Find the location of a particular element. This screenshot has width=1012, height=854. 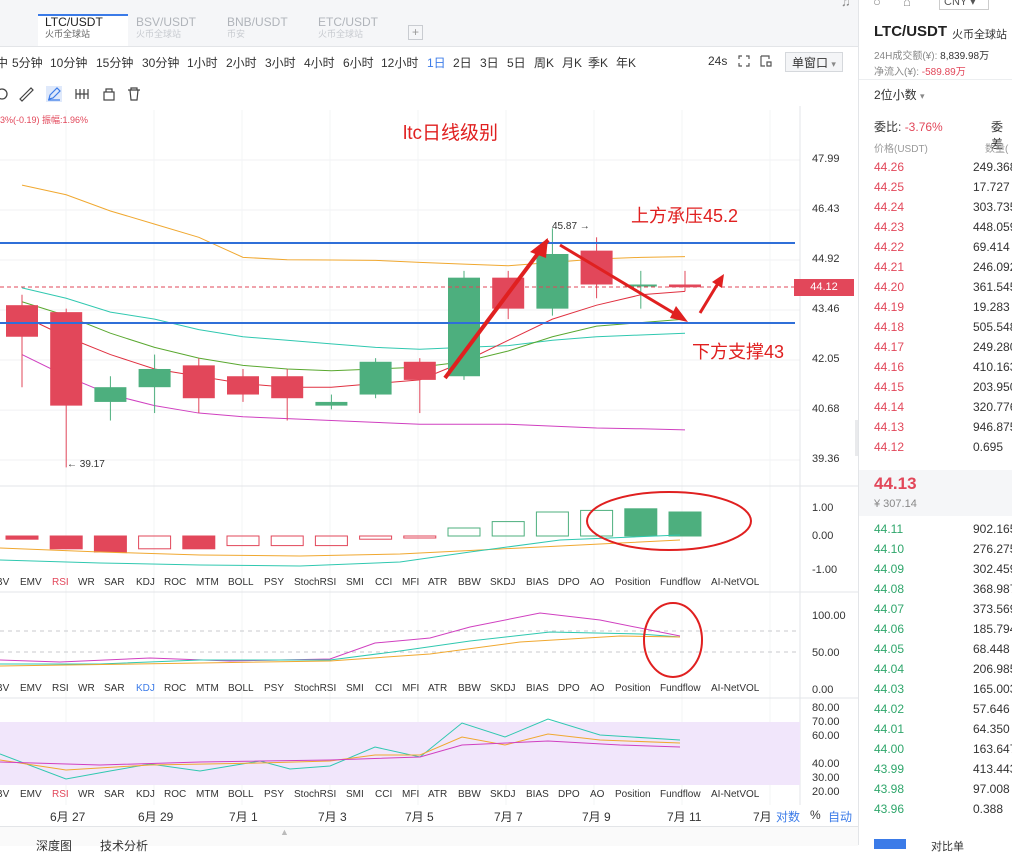

period-9: 6小时 is located at coordinates (358, 63).